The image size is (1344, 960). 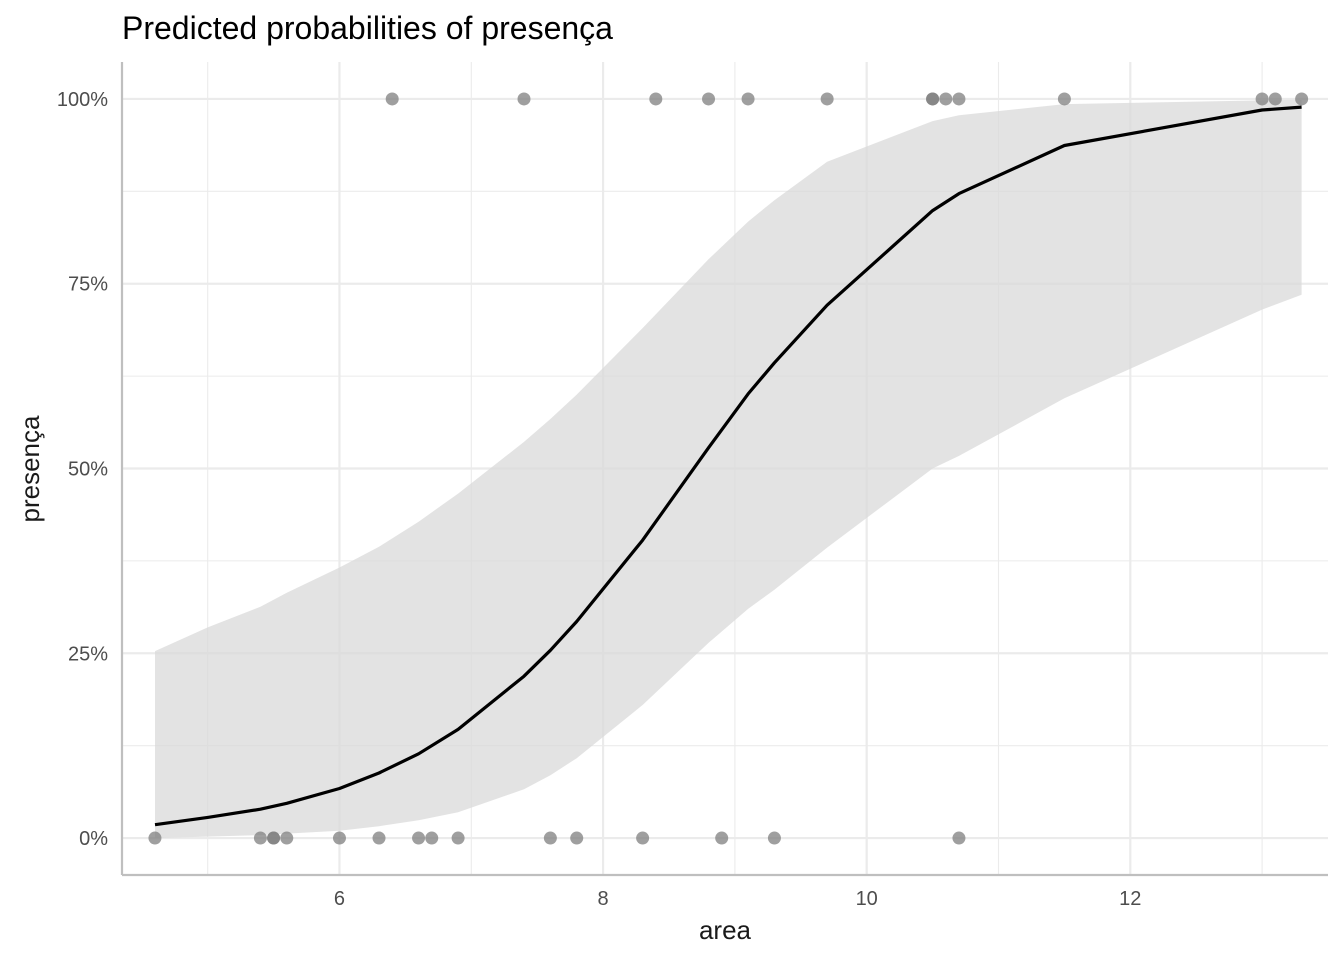 What do you see at coordinates (367, 28) in the screenshot?
I see `chart-title: Predicted probabilities of presença` at bounding box center [367, 28].